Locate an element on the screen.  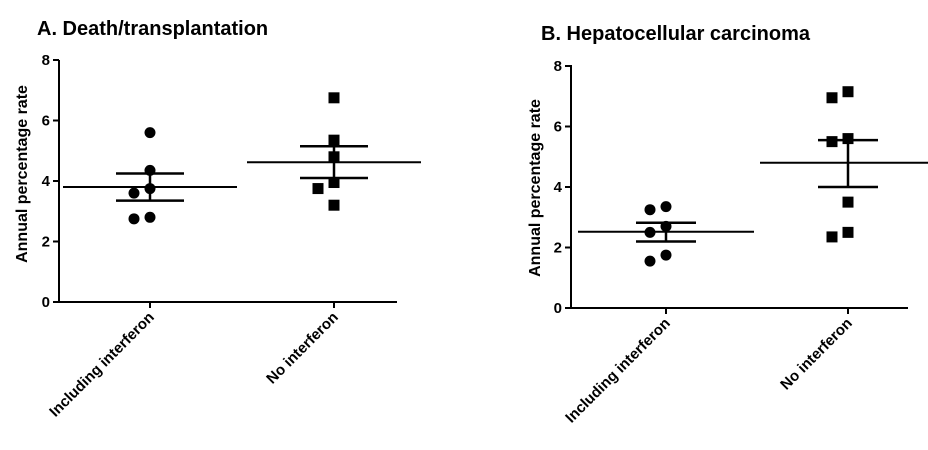
panel-a-y-tick-label: 4 is located at coordinates (46, 181).